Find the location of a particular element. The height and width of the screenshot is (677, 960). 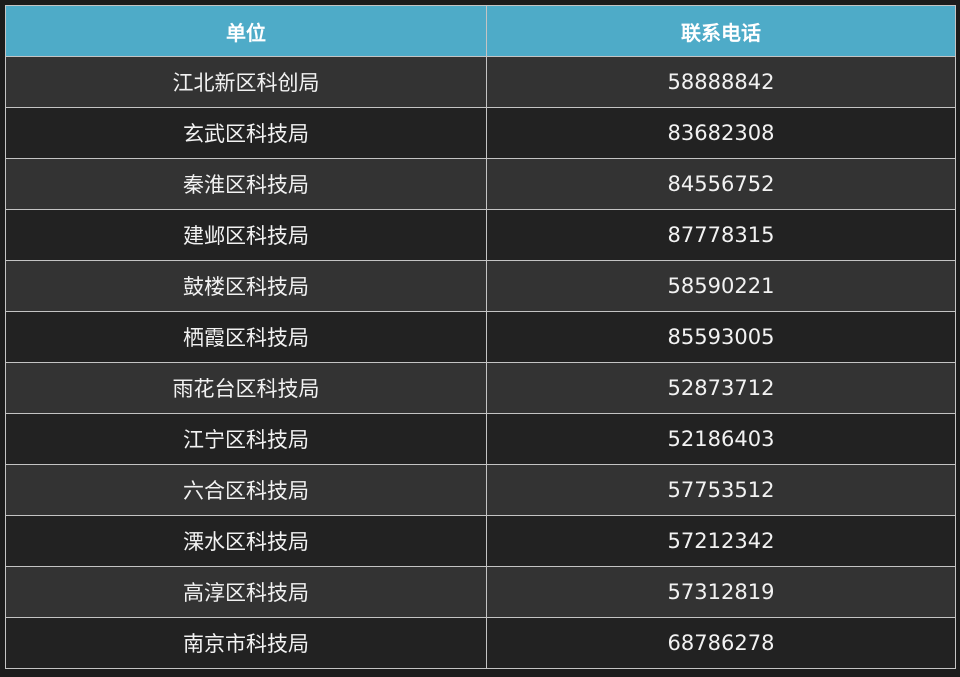

table-row: 江北新区科创局 58888842 is located at coordinates (480, 82).